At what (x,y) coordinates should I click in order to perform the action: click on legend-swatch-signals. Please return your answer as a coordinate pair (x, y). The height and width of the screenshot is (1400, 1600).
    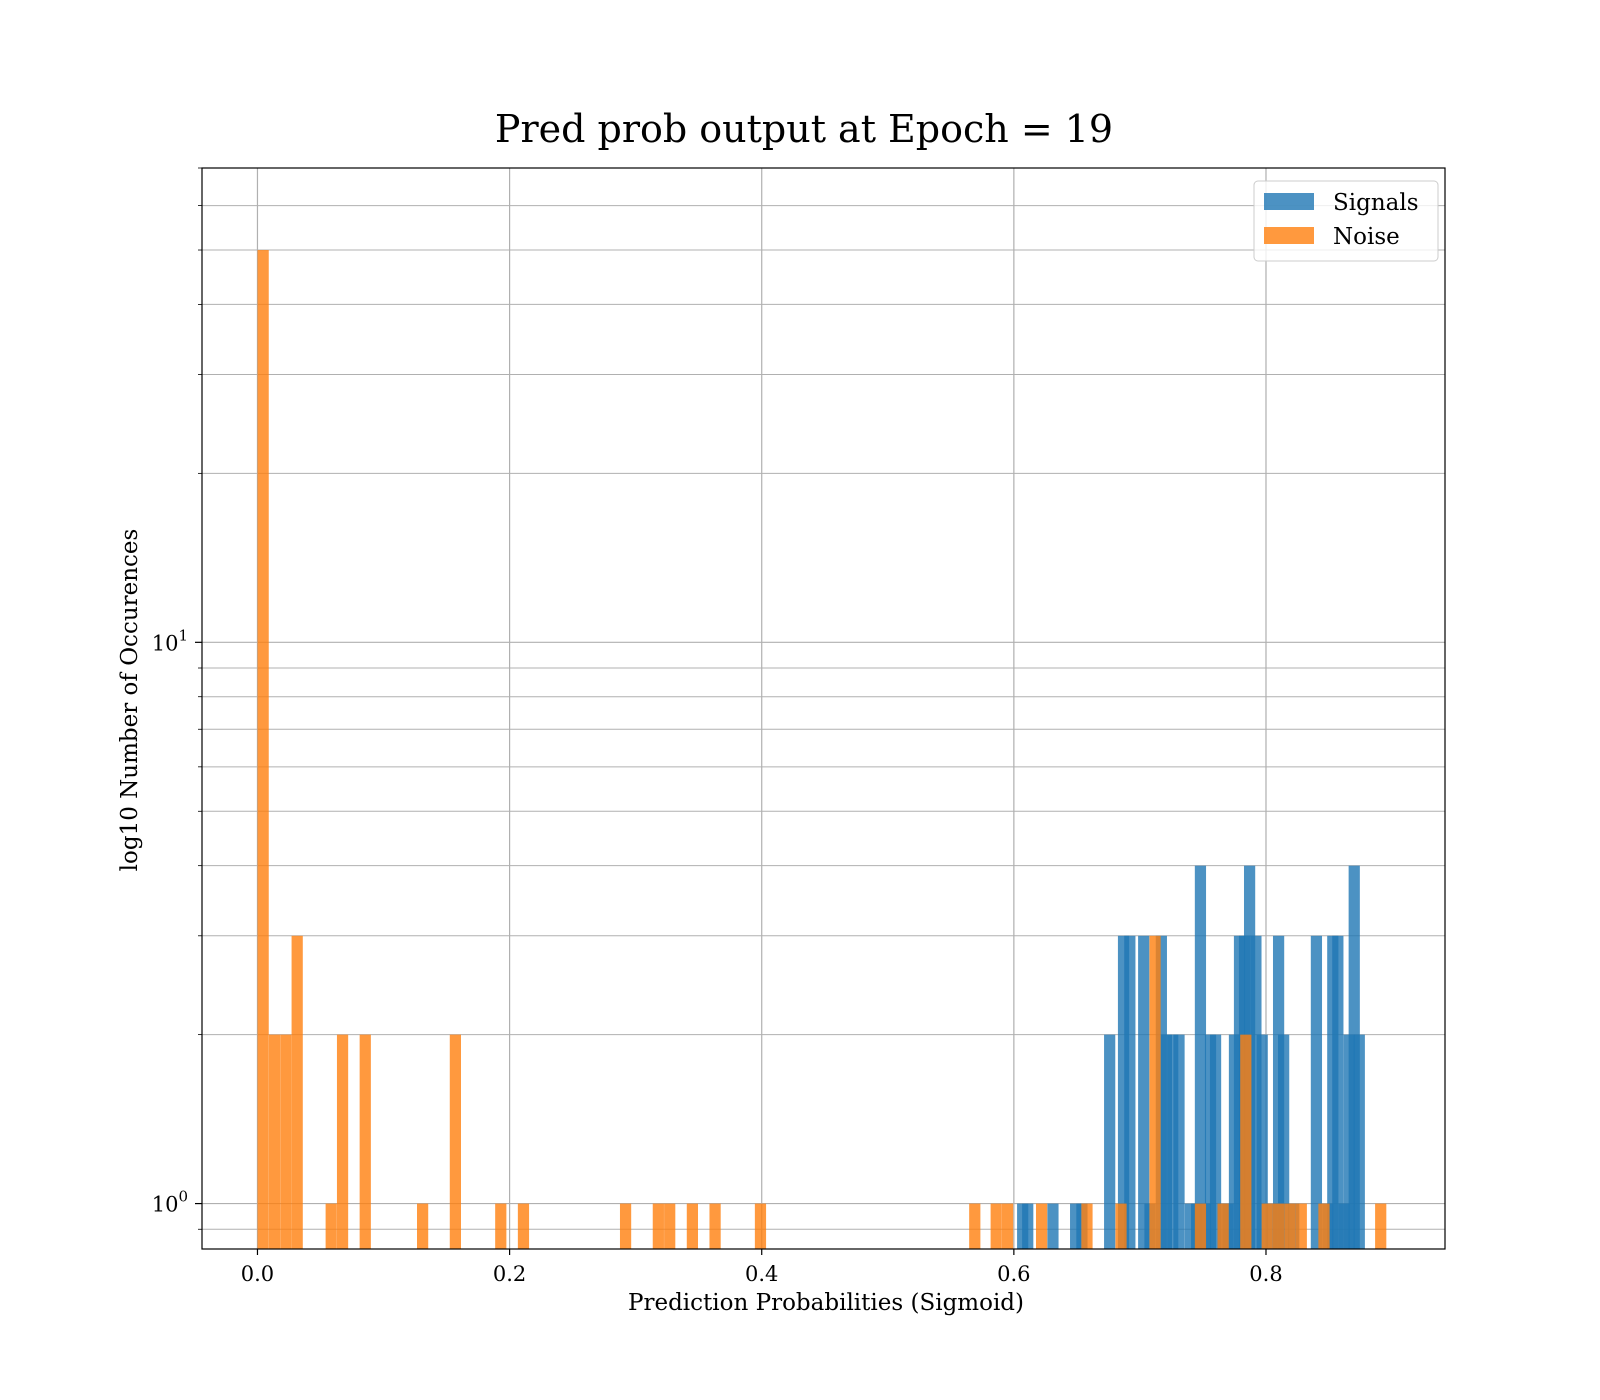
    Looking at the image, I should click on (1289, 201).